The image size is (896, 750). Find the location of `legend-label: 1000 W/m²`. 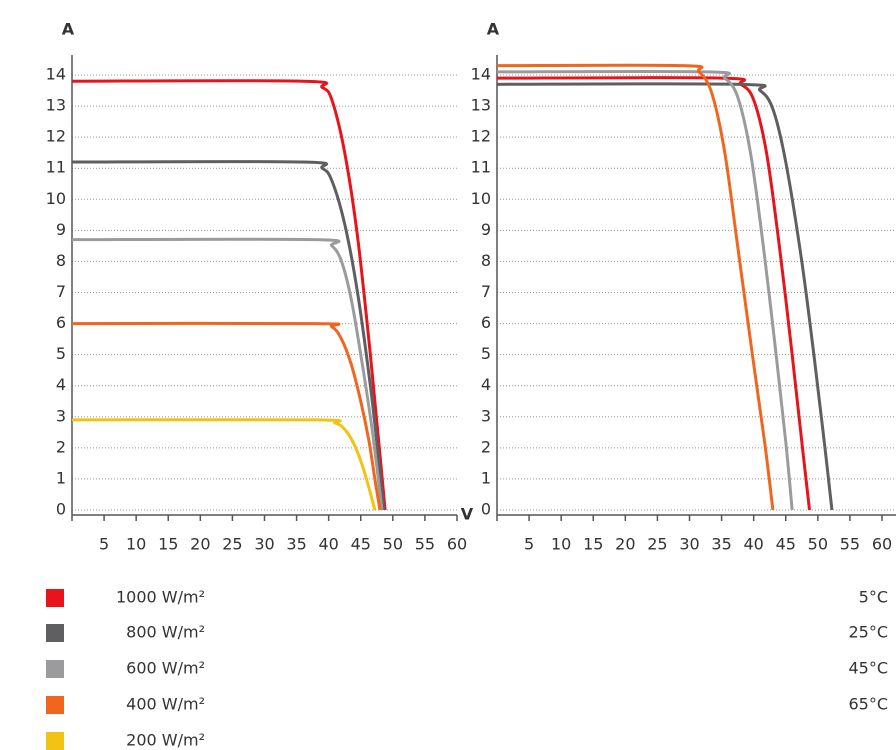

legend-label: 1000 W/m² is located at coordinates (160, 597).